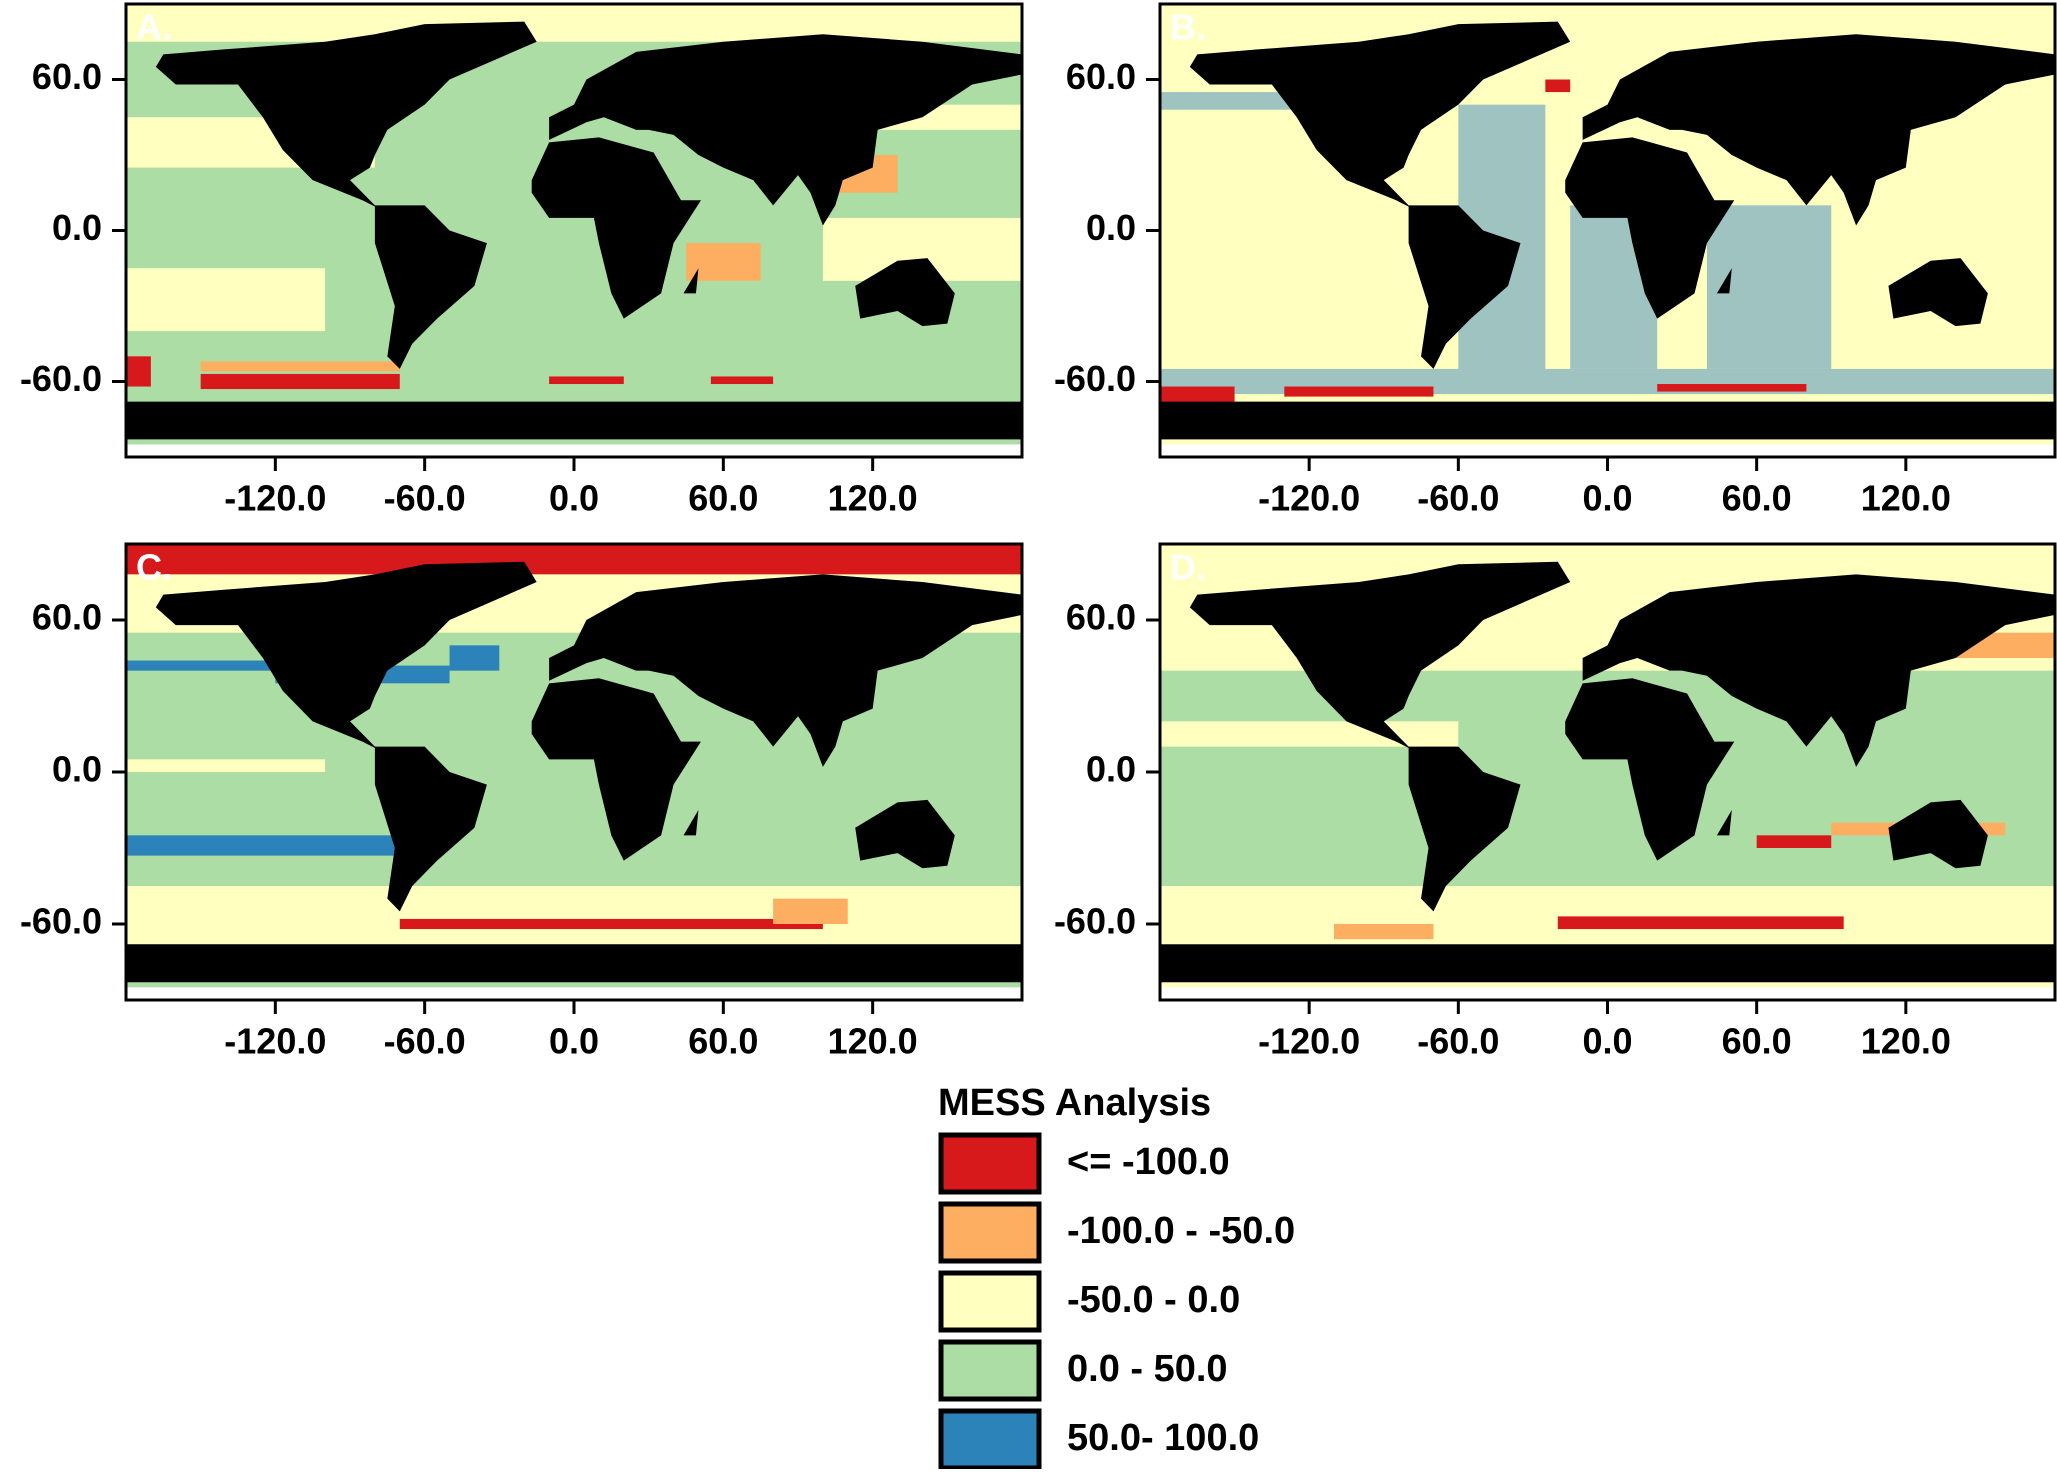 The image size is (2057, 1474). I want to click on legend-label: 0.0 - 50.0, so click(1147, 1369).